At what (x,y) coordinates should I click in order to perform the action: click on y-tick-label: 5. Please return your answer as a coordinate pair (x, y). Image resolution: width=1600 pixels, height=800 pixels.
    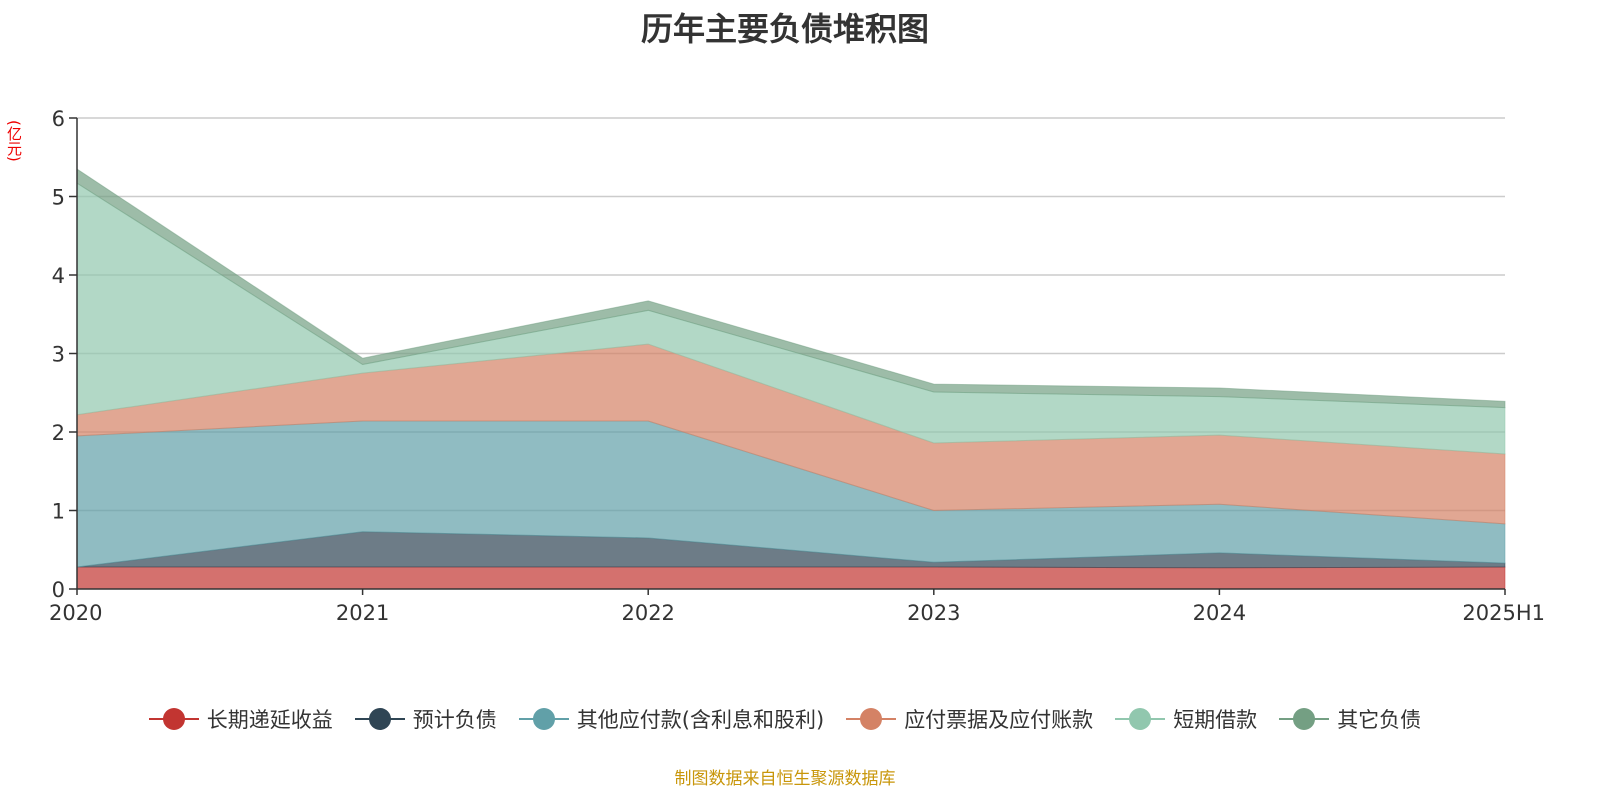
    Looking at the image, I should click on (58, 198).